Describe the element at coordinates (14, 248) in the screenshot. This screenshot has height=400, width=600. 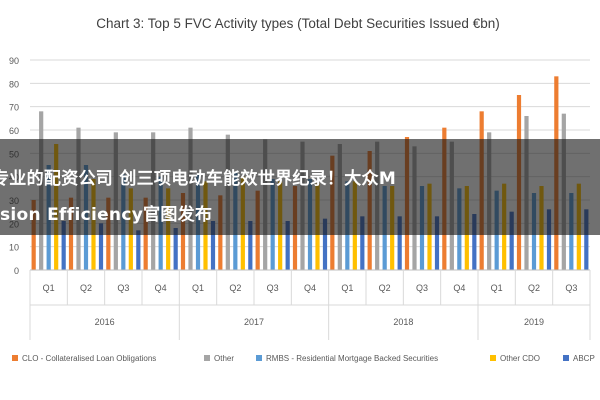
I see `y-tick-label: 10` at that location.